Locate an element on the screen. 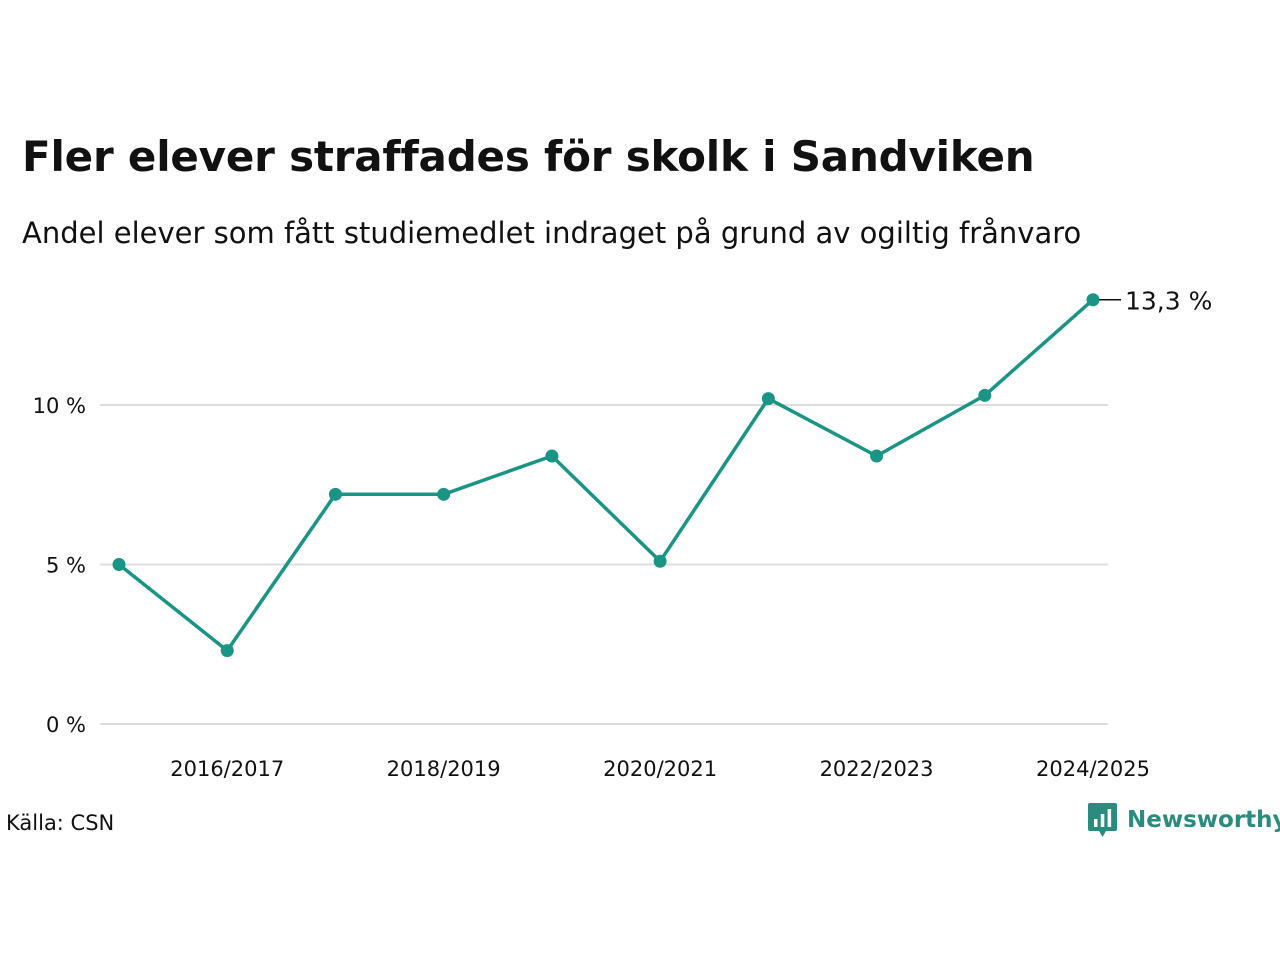 This screenshot has width=1280, height=960. data-point-2021/2022 is located at coordinates (768, 399).